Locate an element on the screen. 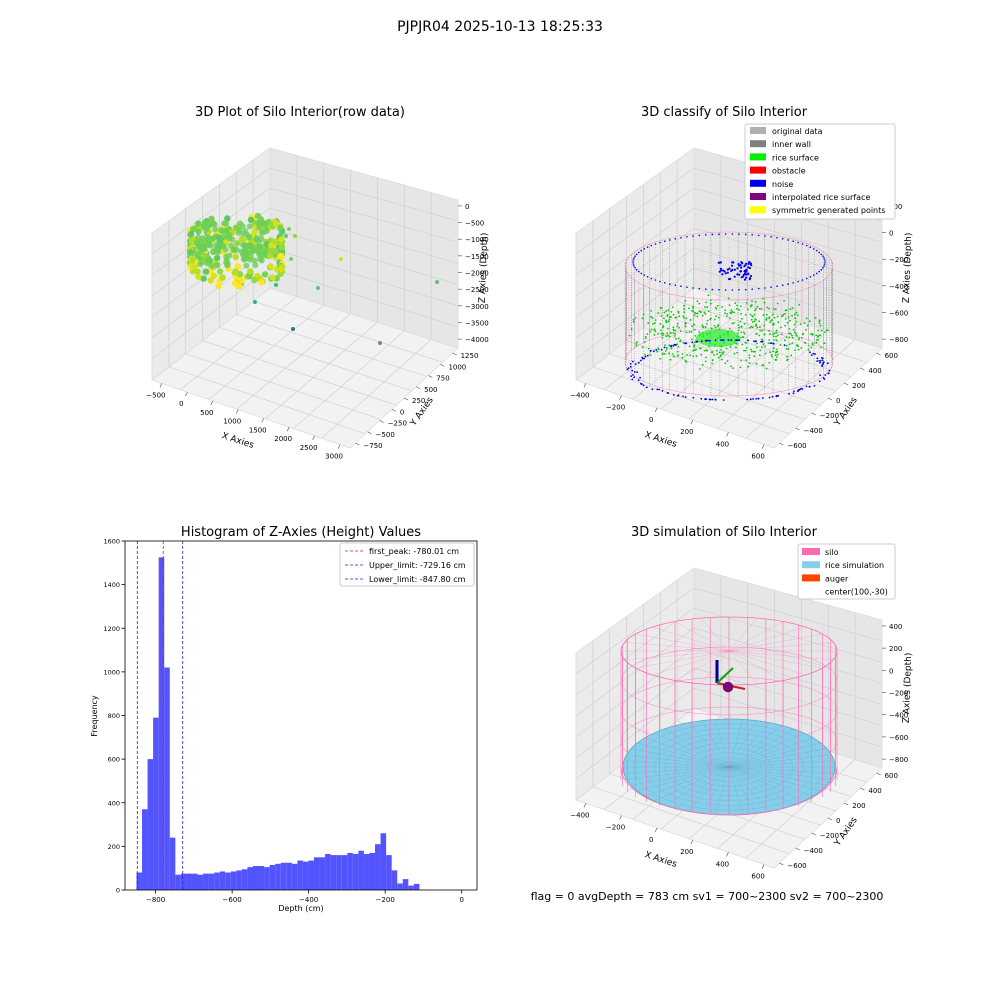 The image size is (1000, 1000). x-tick-label: −400 is located at coordinates (308, 900).